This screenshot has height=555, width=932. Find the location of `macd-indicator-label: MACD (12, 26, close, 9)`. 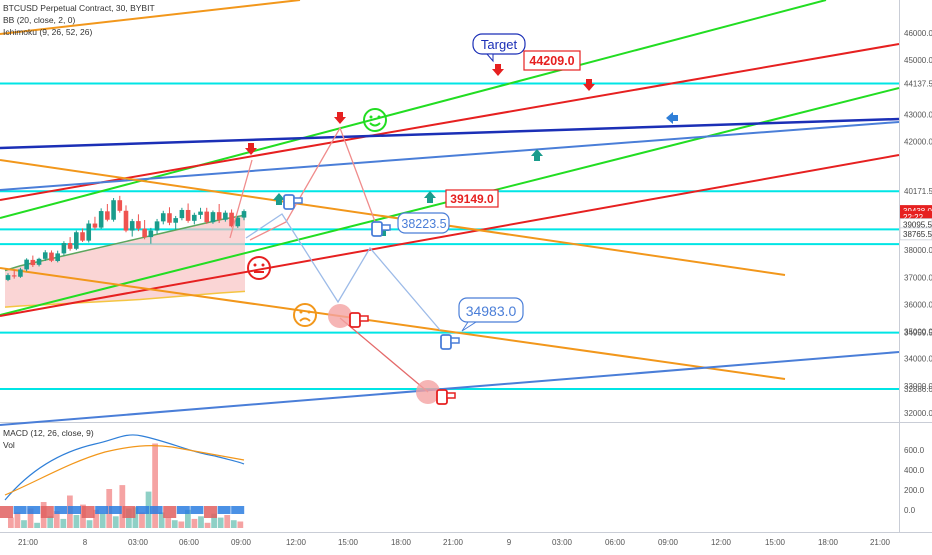

macd-indicator-label: MACD (12, 26, close, 9) is located at coordinates (48, 433).